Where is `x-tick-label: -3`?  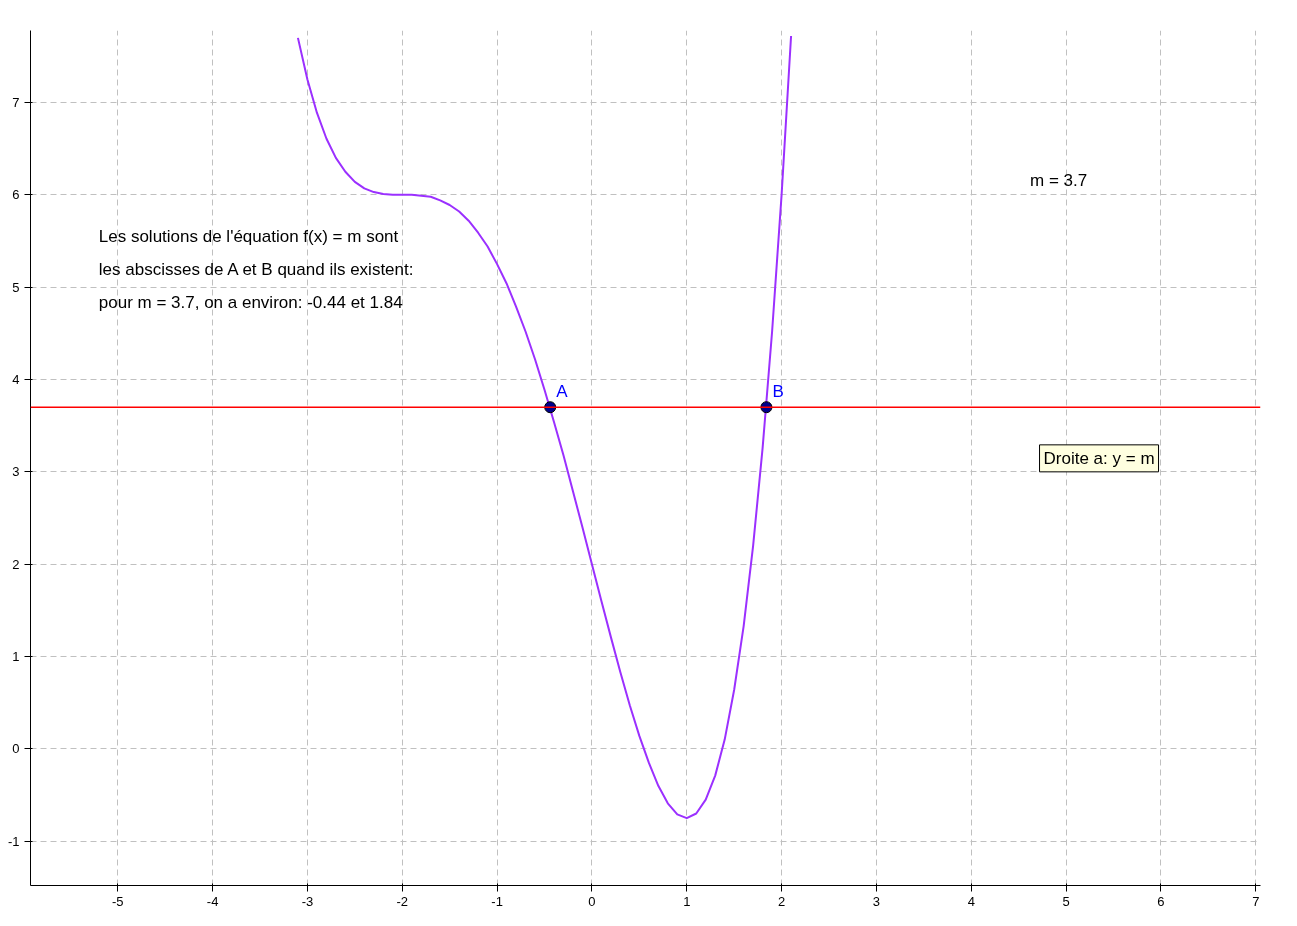
x-tick-label: -3 is located at coordinates (307, 901).